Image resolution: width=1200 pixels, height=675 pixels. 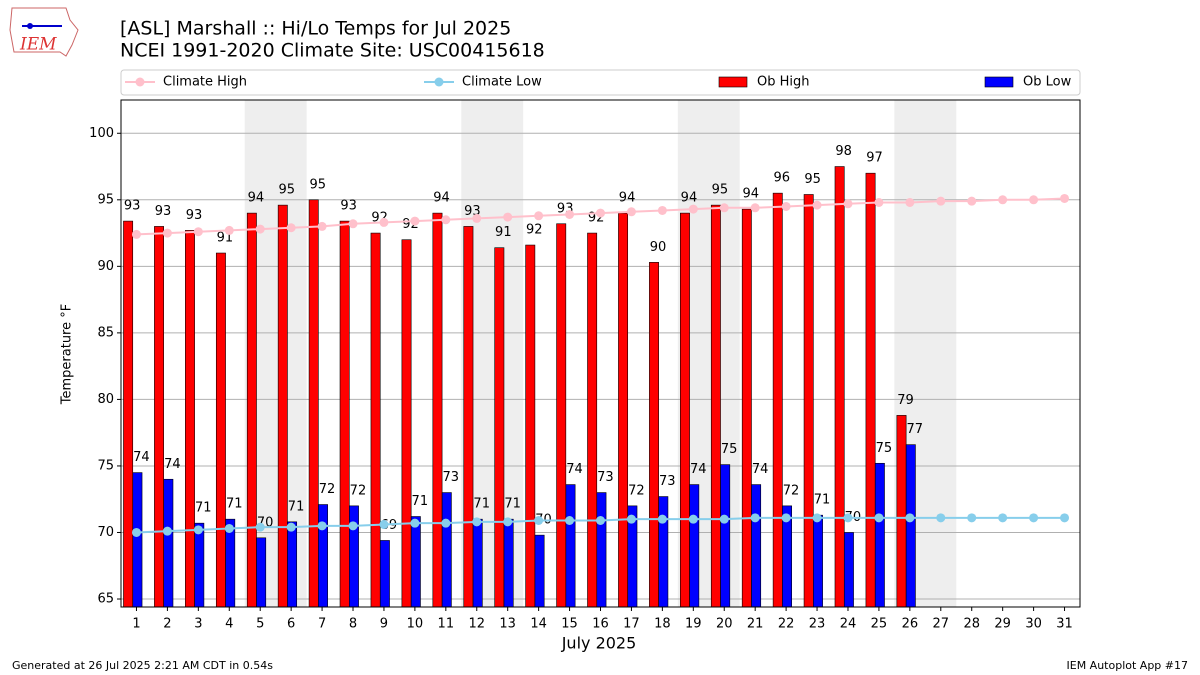 I want to click on x-tick-label: 31, so click(x=1064, y=624).